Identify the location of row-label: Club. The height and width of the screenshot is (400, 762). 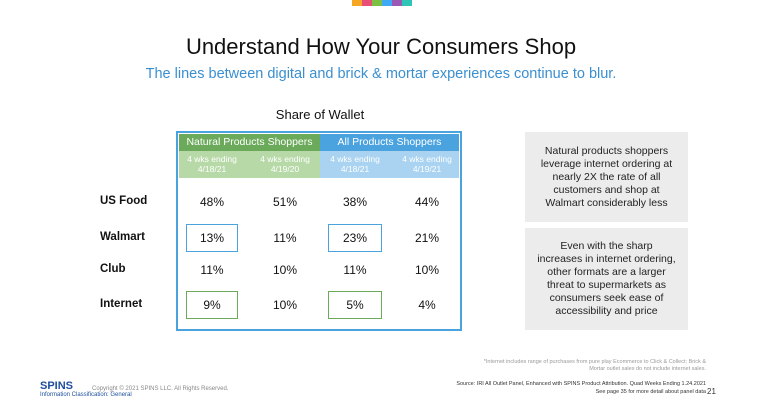
(113, 269).